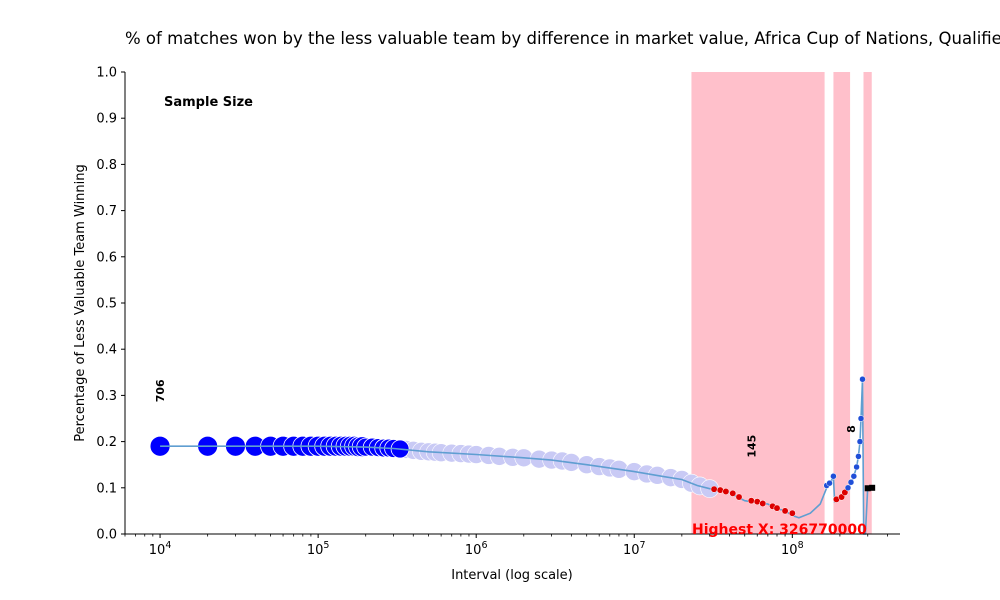 Image resolution: width=1000 pixels, height=600 pixels. I want to click on black-points, so click(870, 488).